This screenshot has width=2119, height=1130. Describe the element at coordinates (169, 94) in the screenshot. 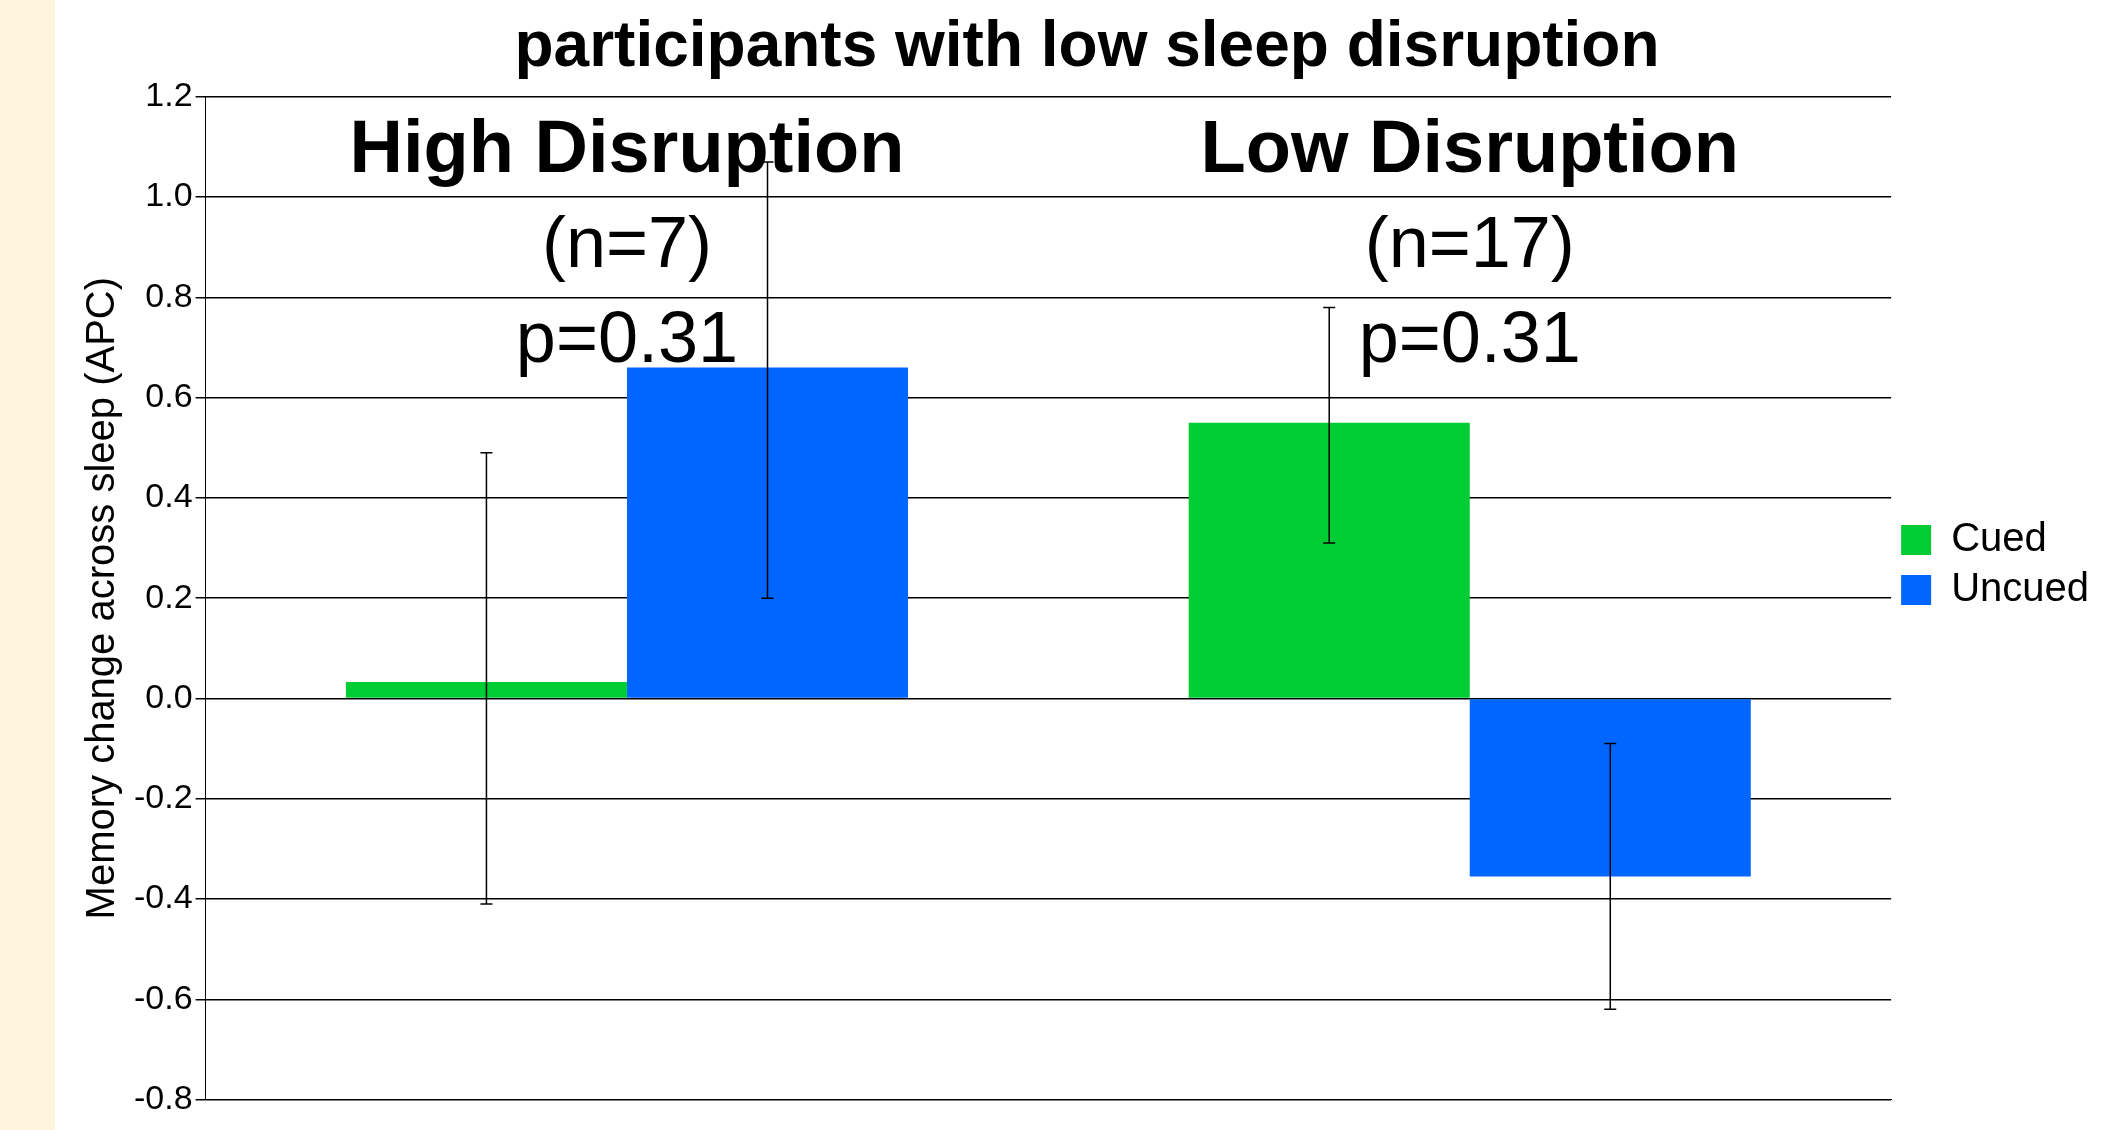

I see `y-tick-label: 1.2` at that location.